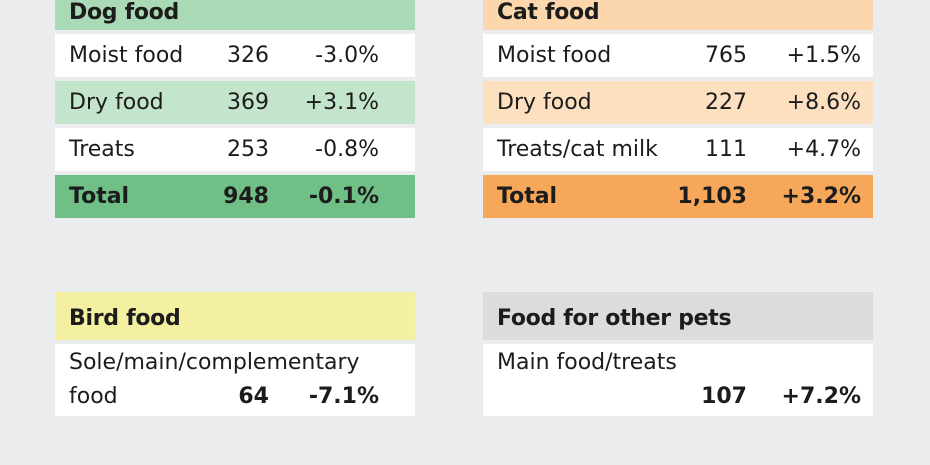 This screenshot has height=465, width=930. What do you see at coordinates (678, 55) in the screenshot?
I see `table-row: Moist food 765 +1.5%` at bounding box center [678, 55].